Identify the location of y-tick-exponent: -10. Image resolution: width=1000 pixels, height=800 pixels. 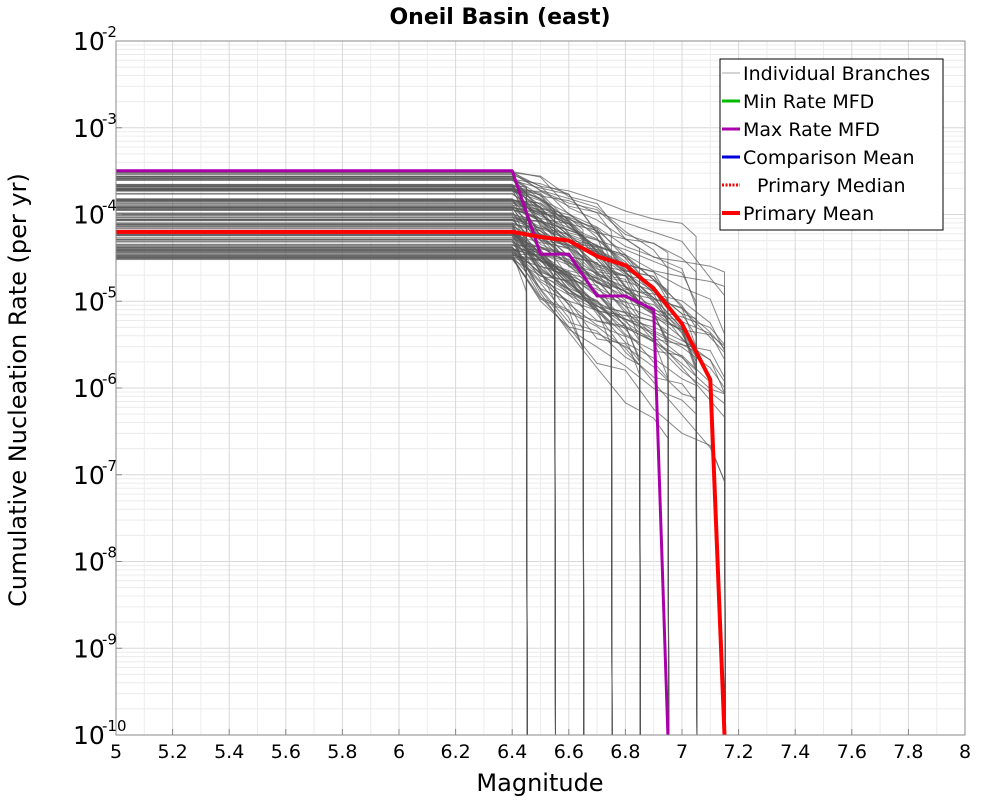
(114, 726).